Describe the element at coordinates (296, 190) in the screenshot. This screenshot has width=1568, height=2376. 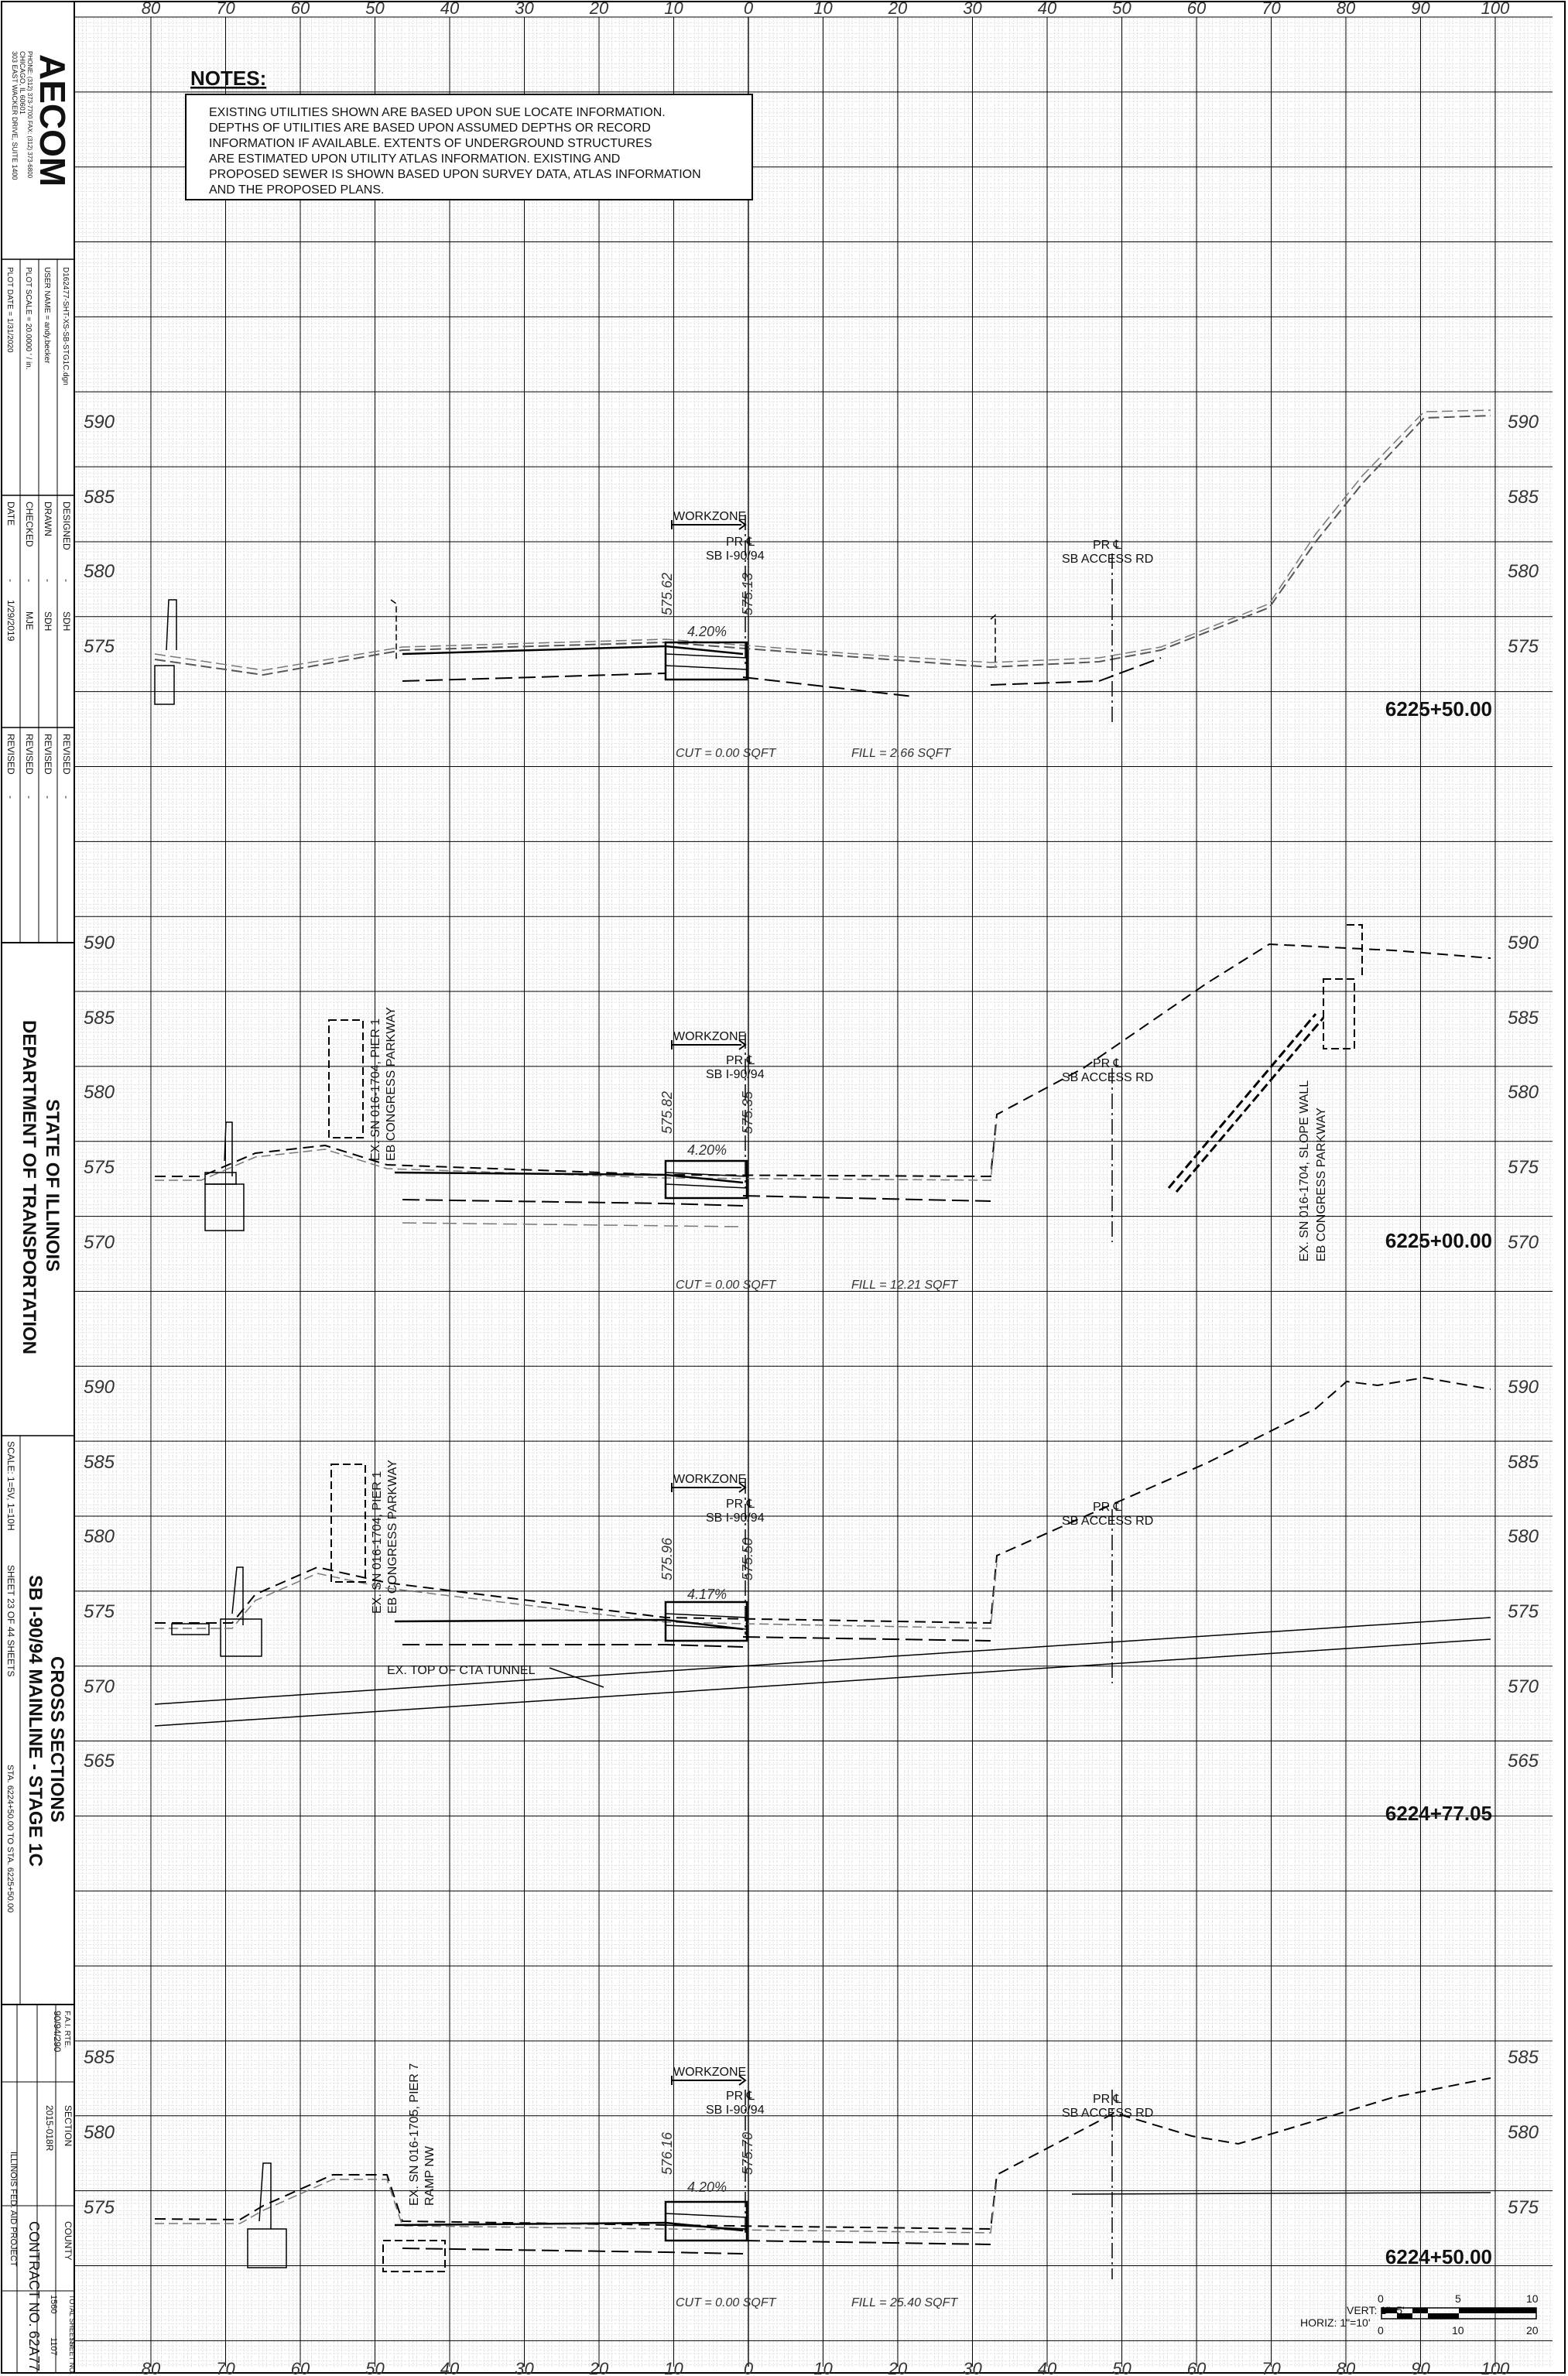
I see `notes-line-6: AND THE PROPOSED PLANS.` at that location.